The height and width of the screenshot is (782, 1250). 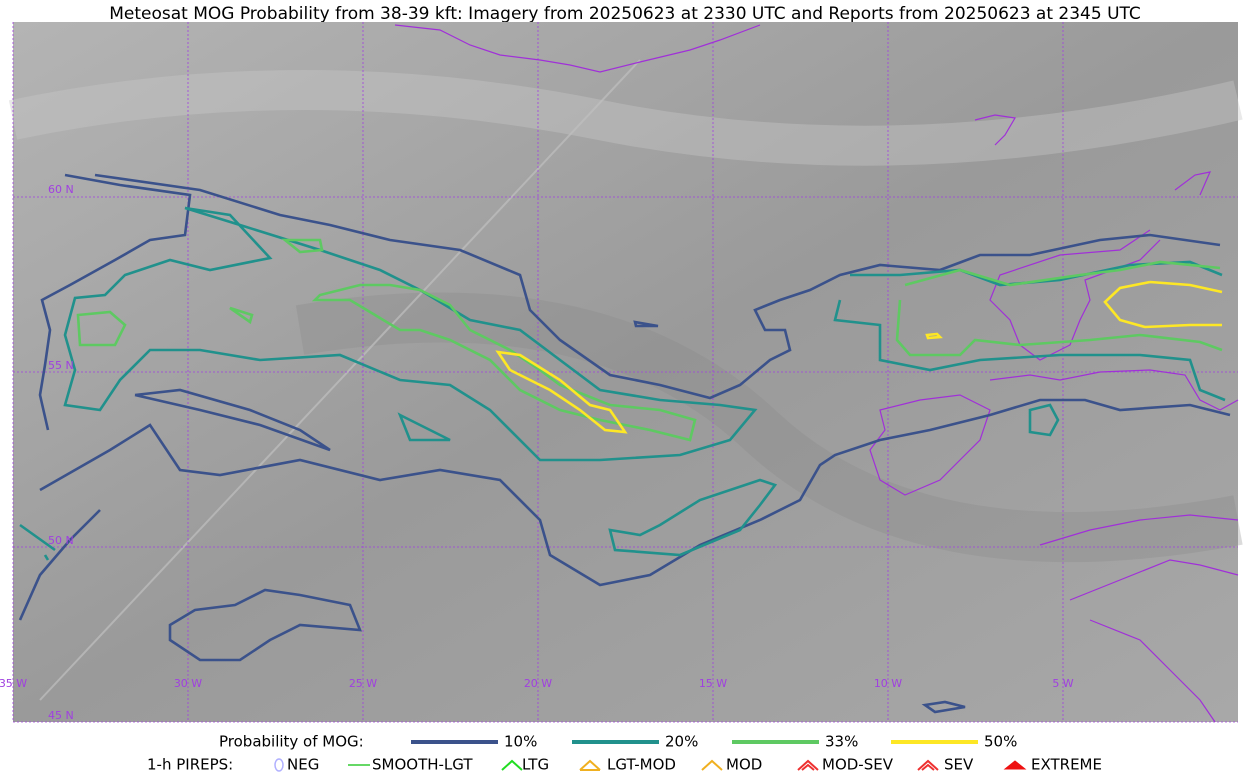 What do you see at coordinates (841, 742) in the screenshot?
I see `legend-label: 33%` at bounding box center [841, 742].